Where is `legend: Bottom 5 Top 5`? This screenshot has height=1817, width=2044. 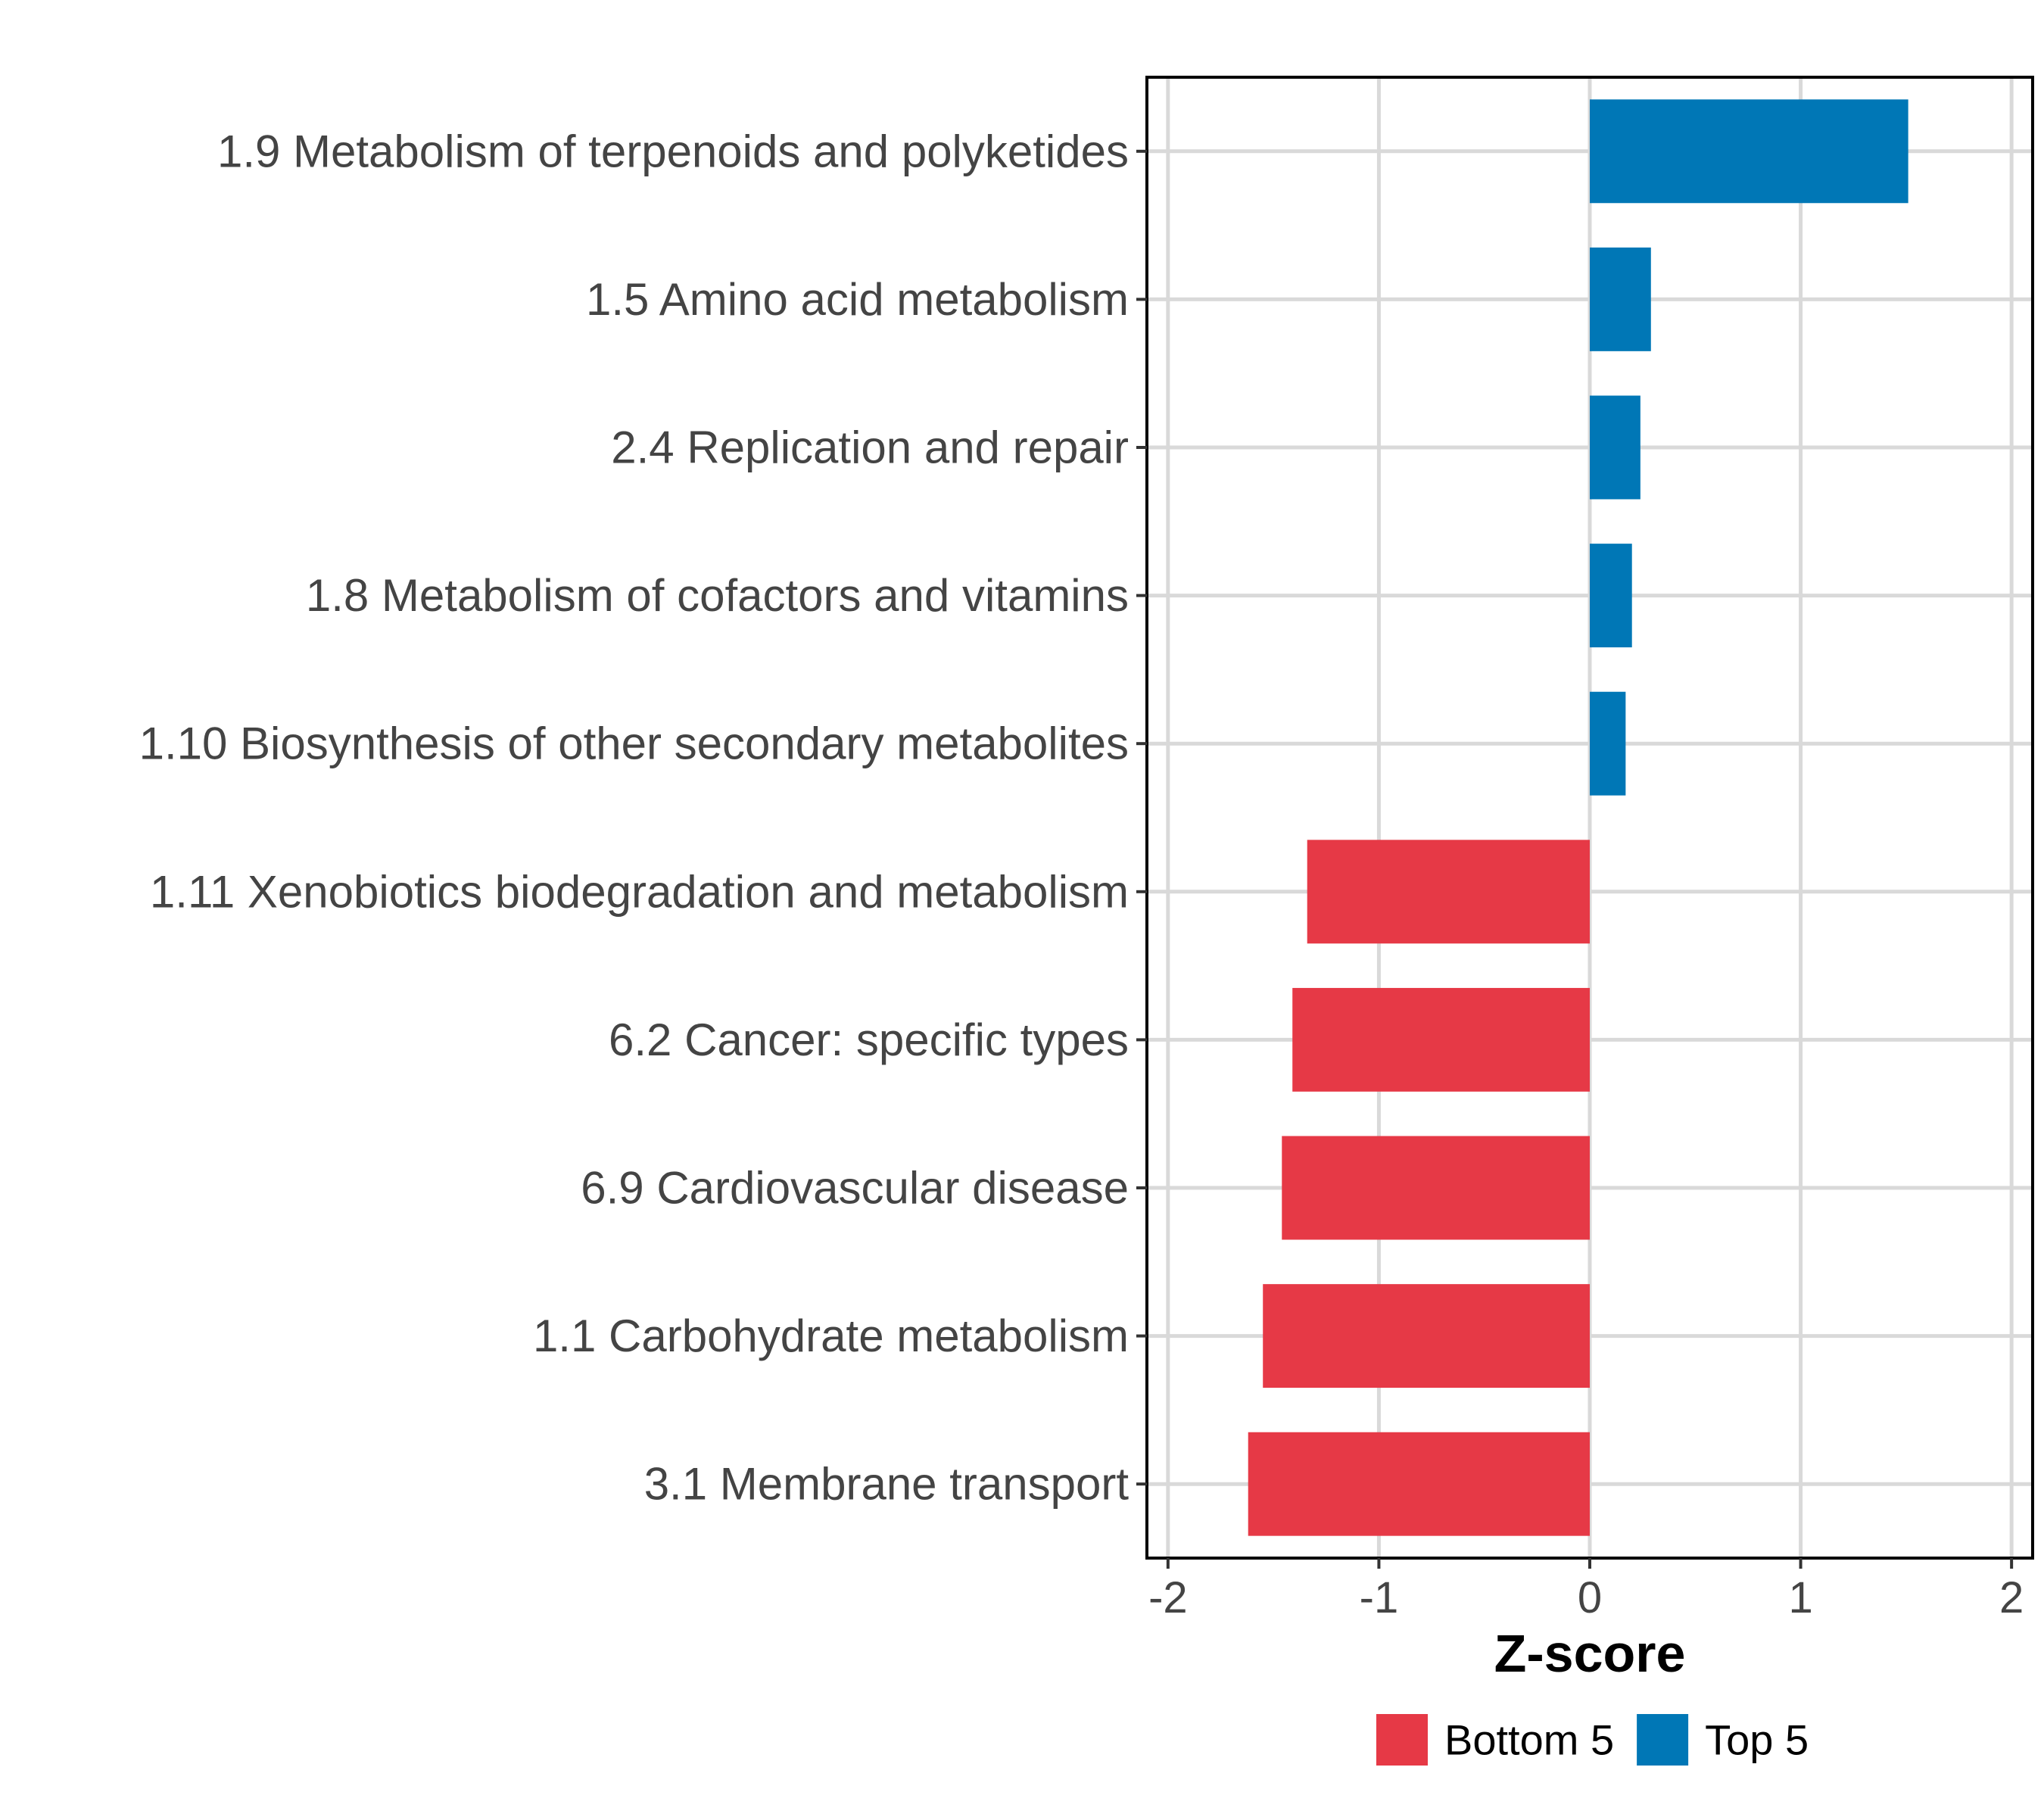 legend: Bottom 5 Top 5 is located at coordinates (1592, 1740).